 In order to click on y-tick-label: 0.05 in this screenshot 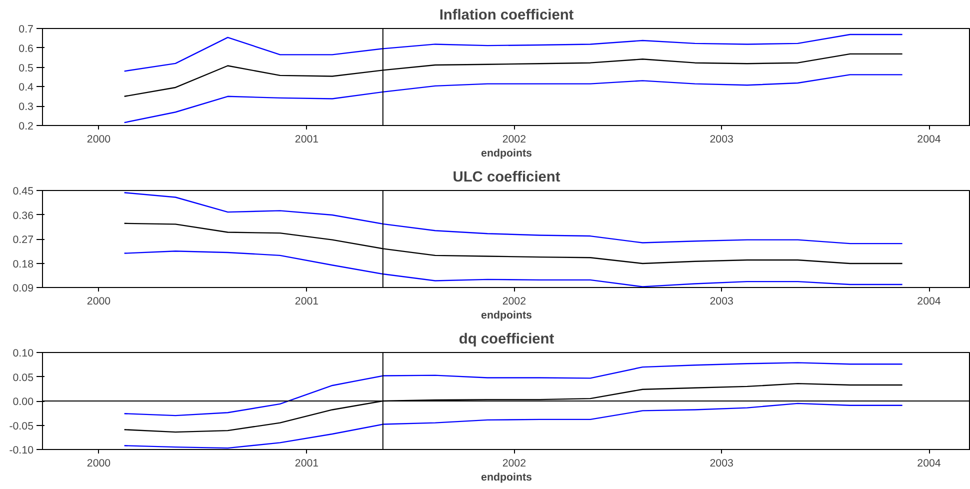, I will do `click(23, 378)`.